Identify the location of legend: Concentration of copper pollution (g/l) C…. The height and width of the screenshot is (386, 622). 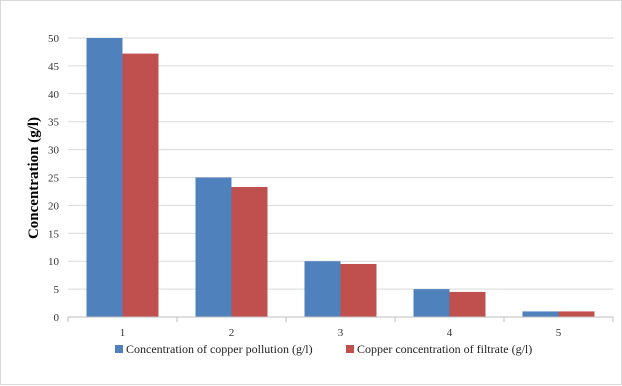
(323, 349).